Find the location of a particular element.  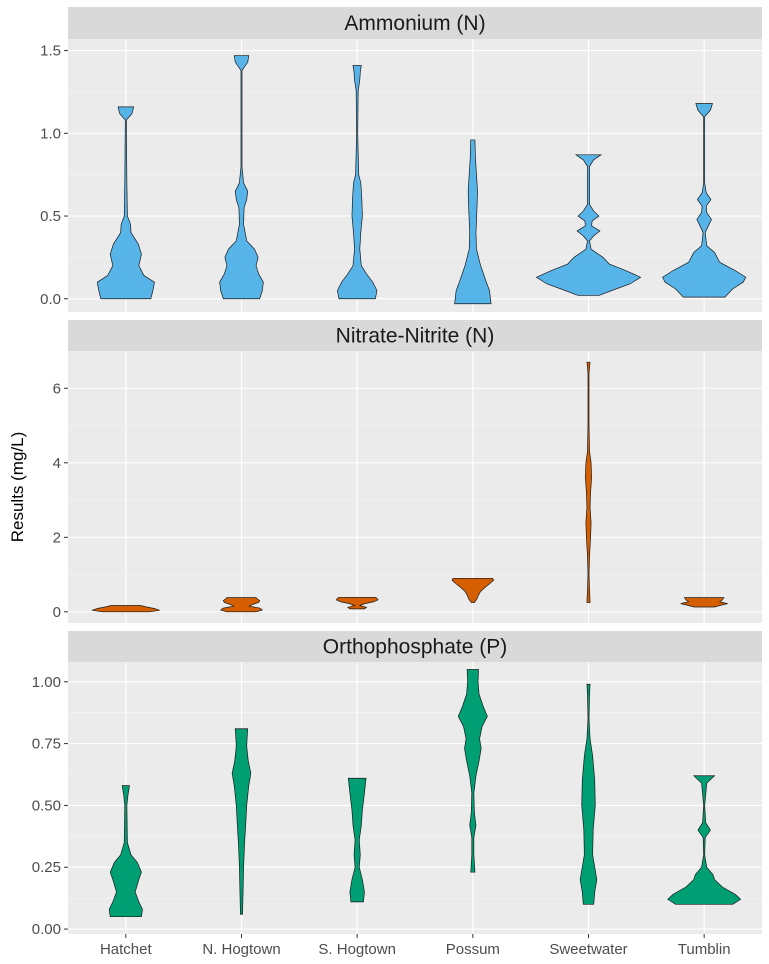

y-tick-label: 0.50 is located at coordinates (46, 805).